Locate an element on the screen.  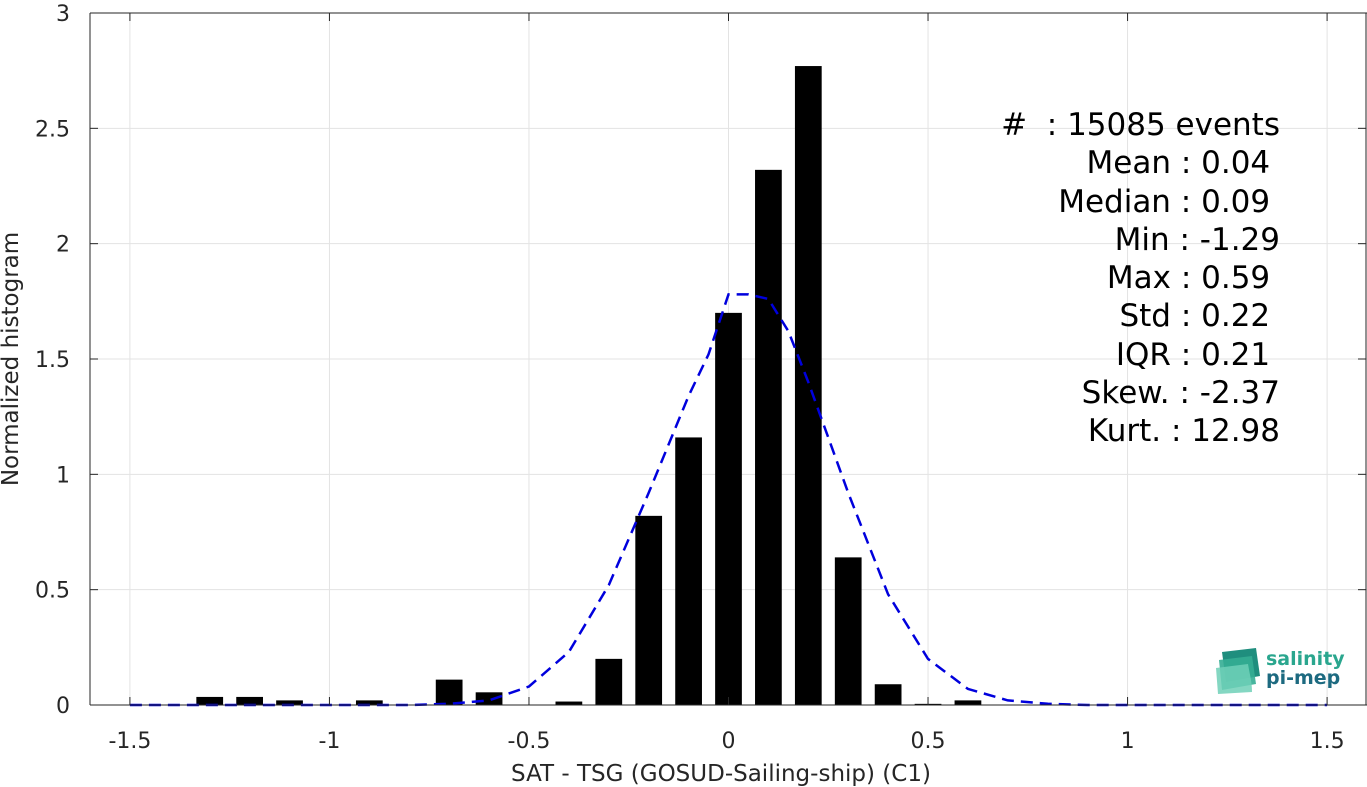
y-tick-label: 1 is located at coordinates (63, 475).